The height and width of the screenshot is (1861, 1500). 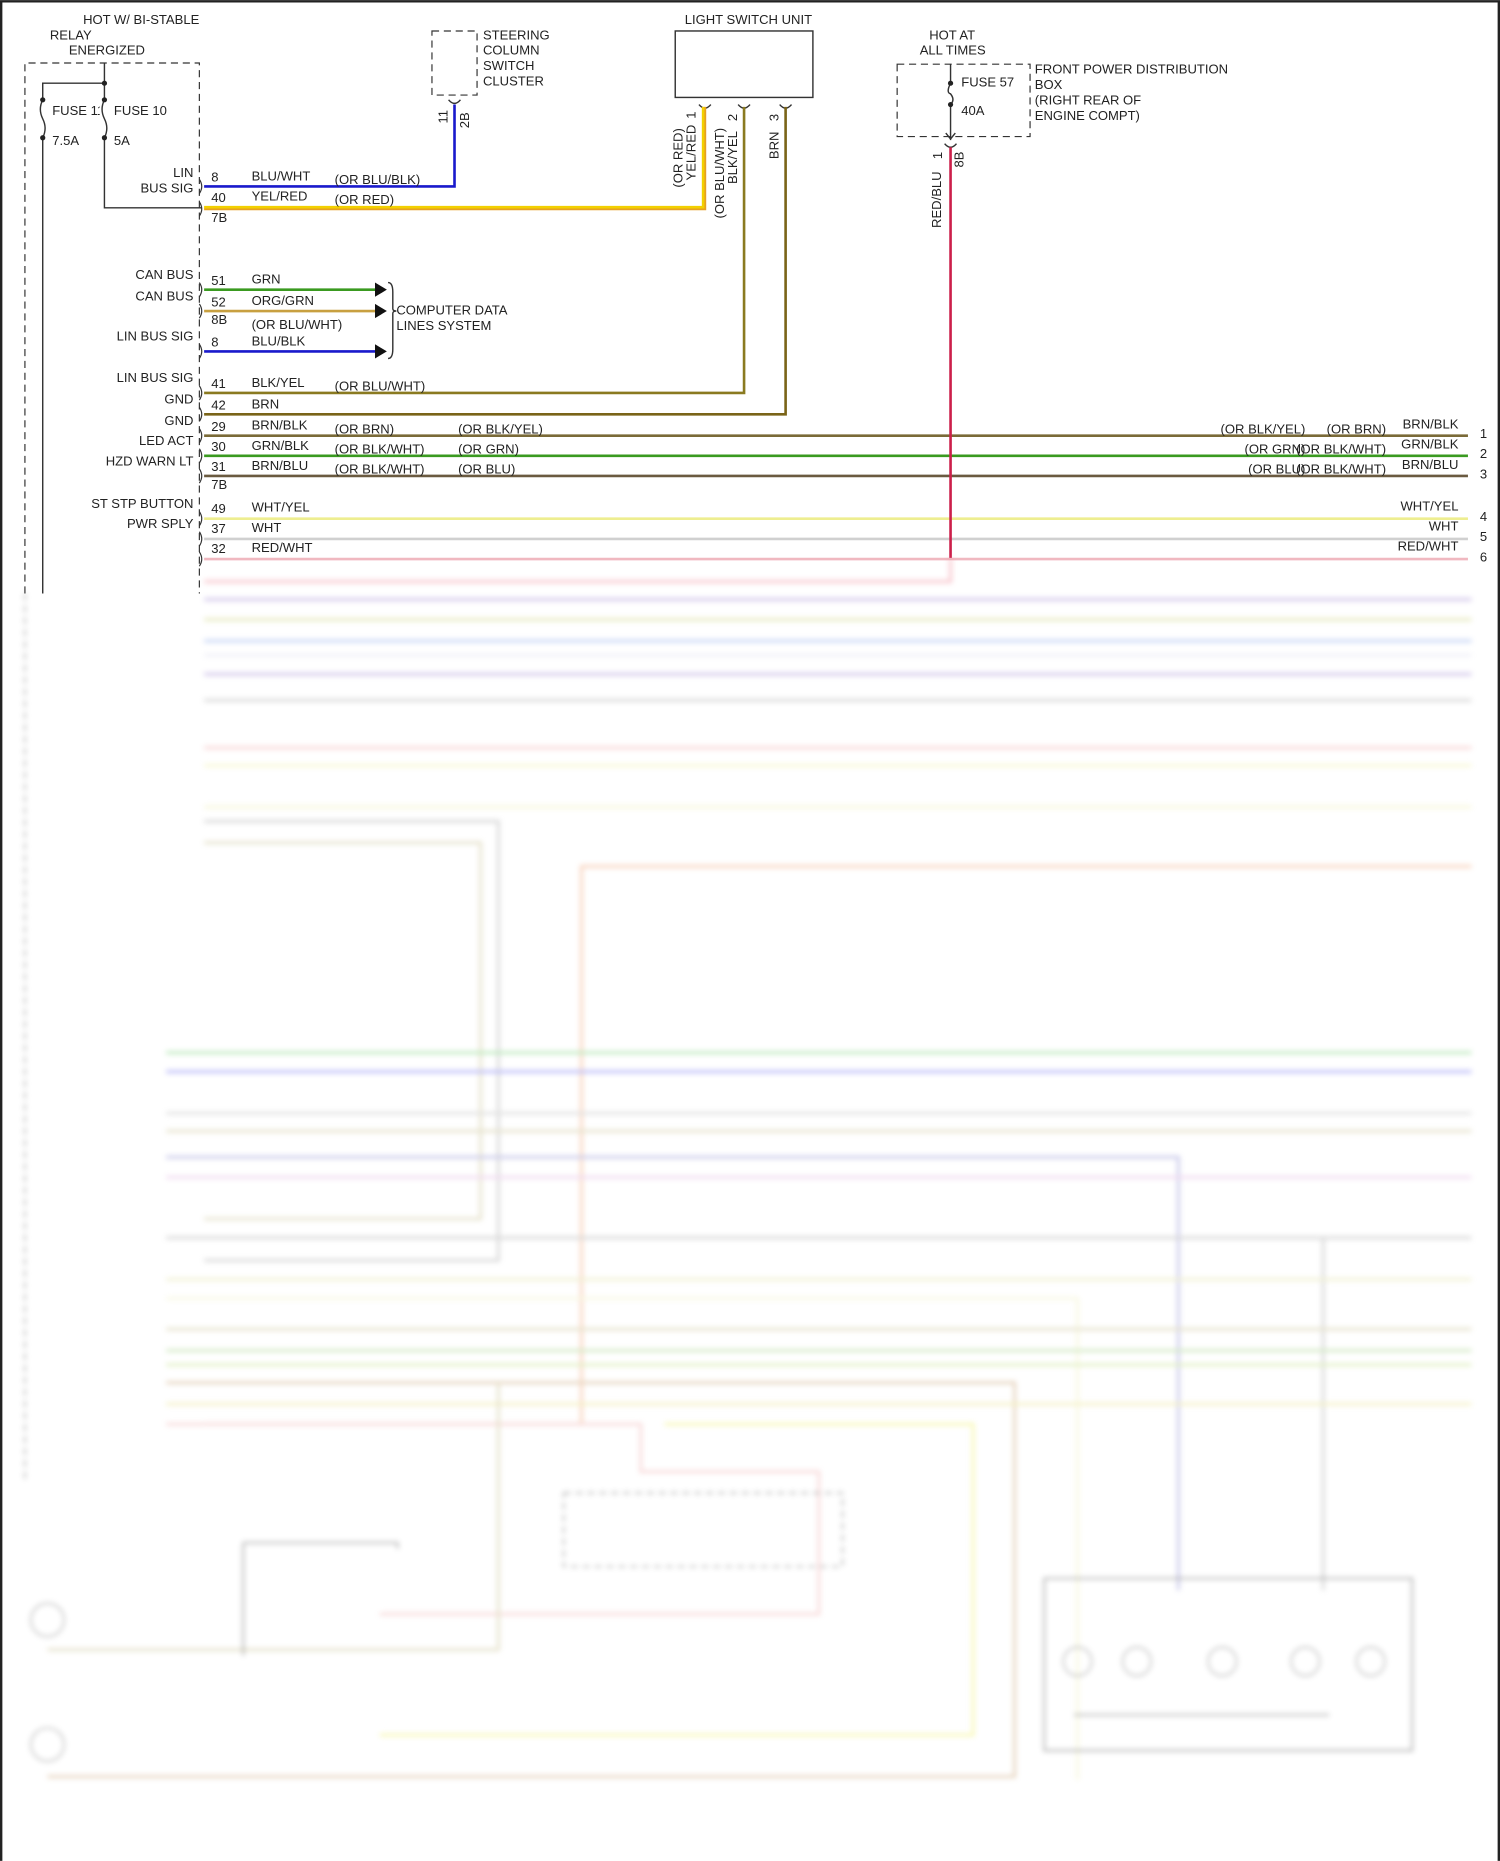 What do you see at coordinates (330, 146) in the screenshot?
I see `wire-blu-wht` at bounding box center [330, 146].